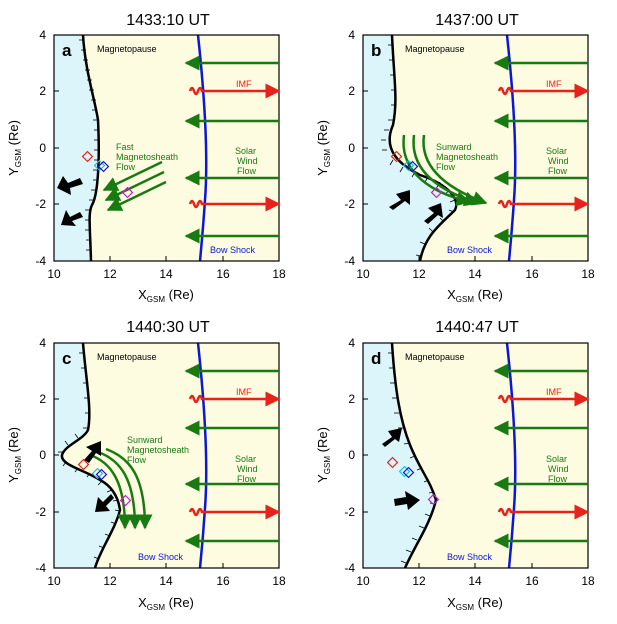  I want to click on magnetopause-hatching, so click(89, 145).